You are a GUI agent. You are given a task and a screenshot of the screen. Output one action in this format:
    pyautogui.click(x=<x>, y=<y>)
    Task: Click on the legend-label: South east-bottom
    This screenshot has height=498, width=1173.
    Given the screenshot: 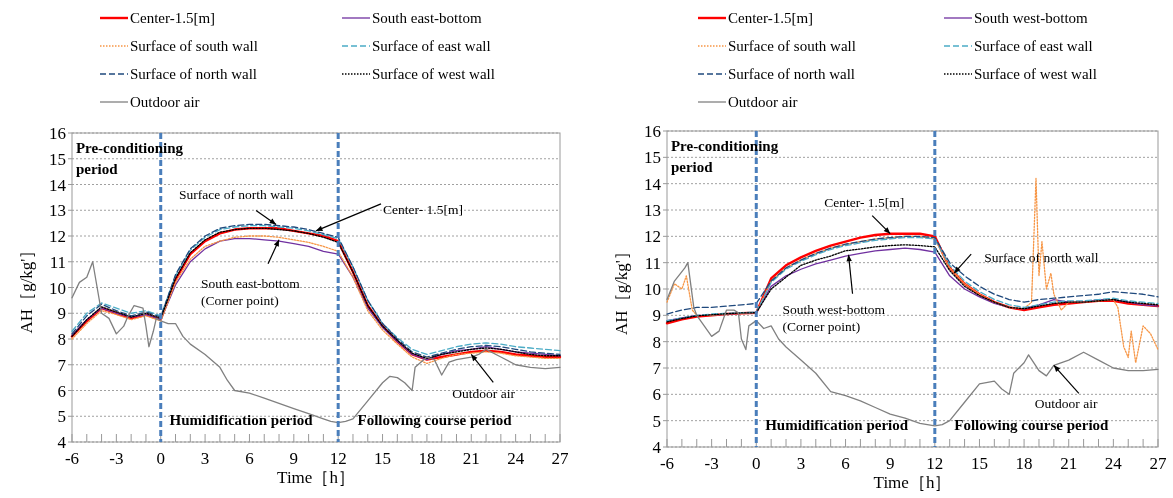 What is the action you would take?
    pyautogui.click(x=427, y=18)
    